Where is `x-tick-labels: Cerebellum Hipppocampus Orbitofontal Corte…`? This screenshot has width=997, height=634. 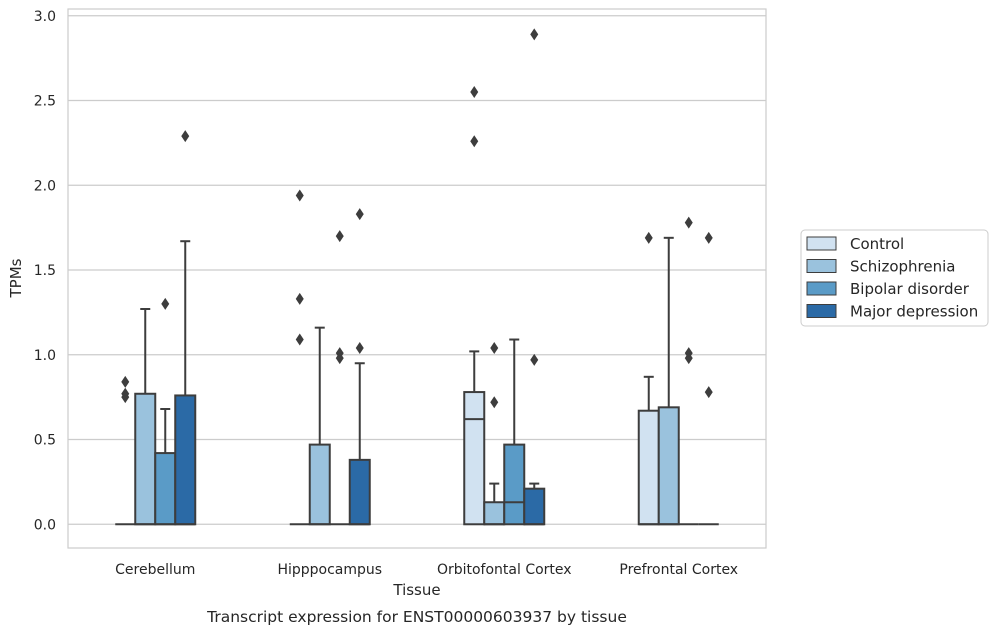 x-tick-labels: Cerebellum Hipppocampus Orbitofontal Corte… is located at coordinates (426, 570).